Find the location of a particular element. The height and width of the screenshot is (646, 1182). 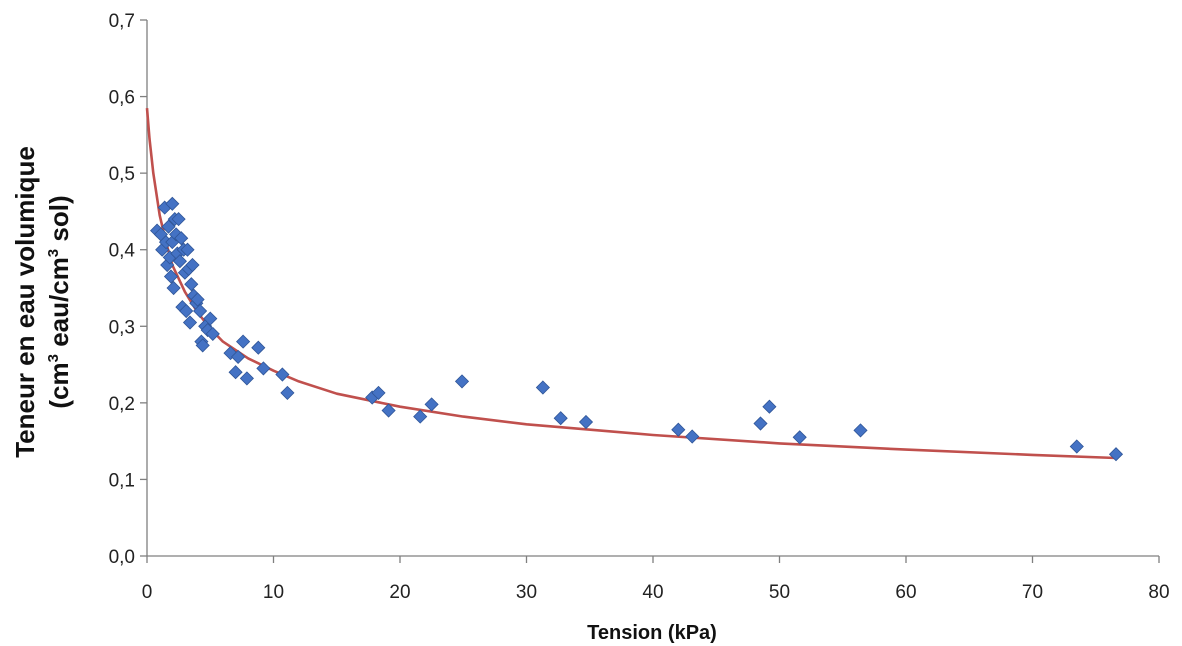

y-tick-label: 0,2 is located at coordinates (122, 404).